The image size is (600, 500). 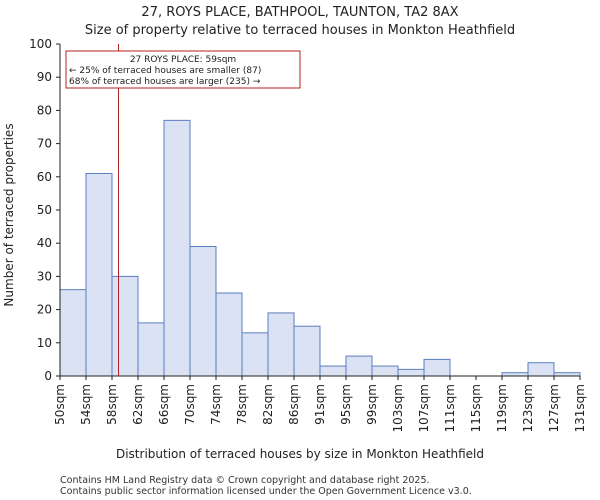 I want to click on x-tick-label-107sqm: 107sqm, so click(x=424, y=408).